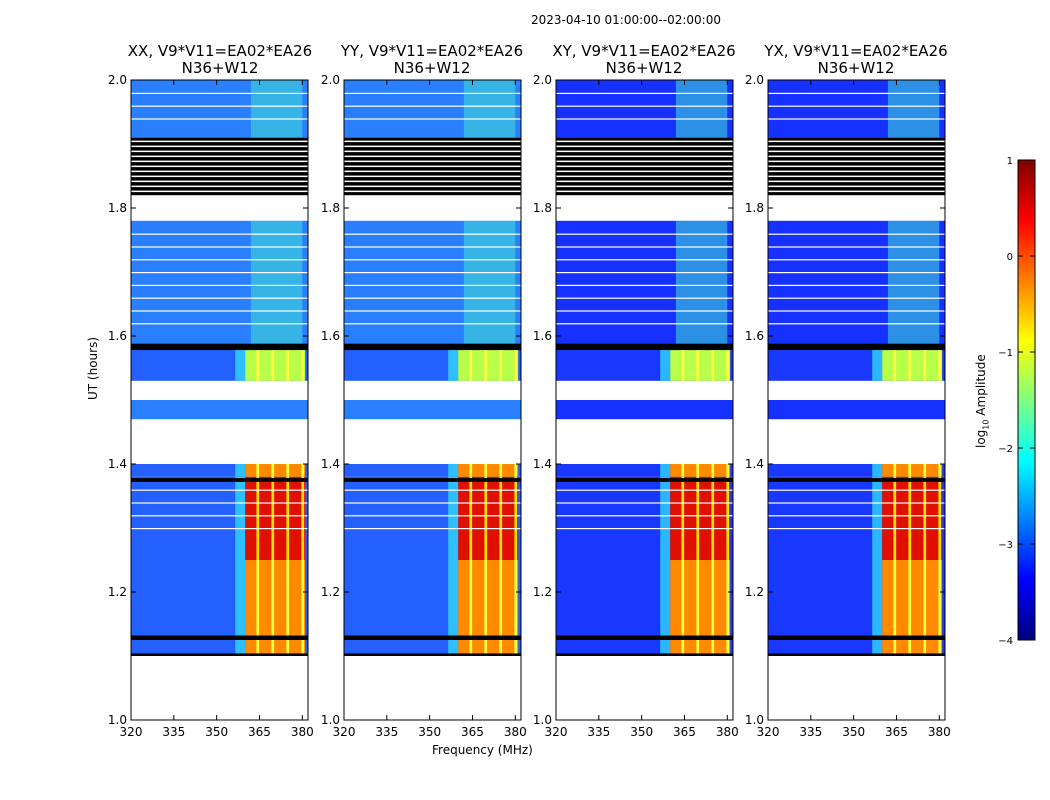  I want to click on colorbar-label: log10 Amplitude, so click(982, 401).